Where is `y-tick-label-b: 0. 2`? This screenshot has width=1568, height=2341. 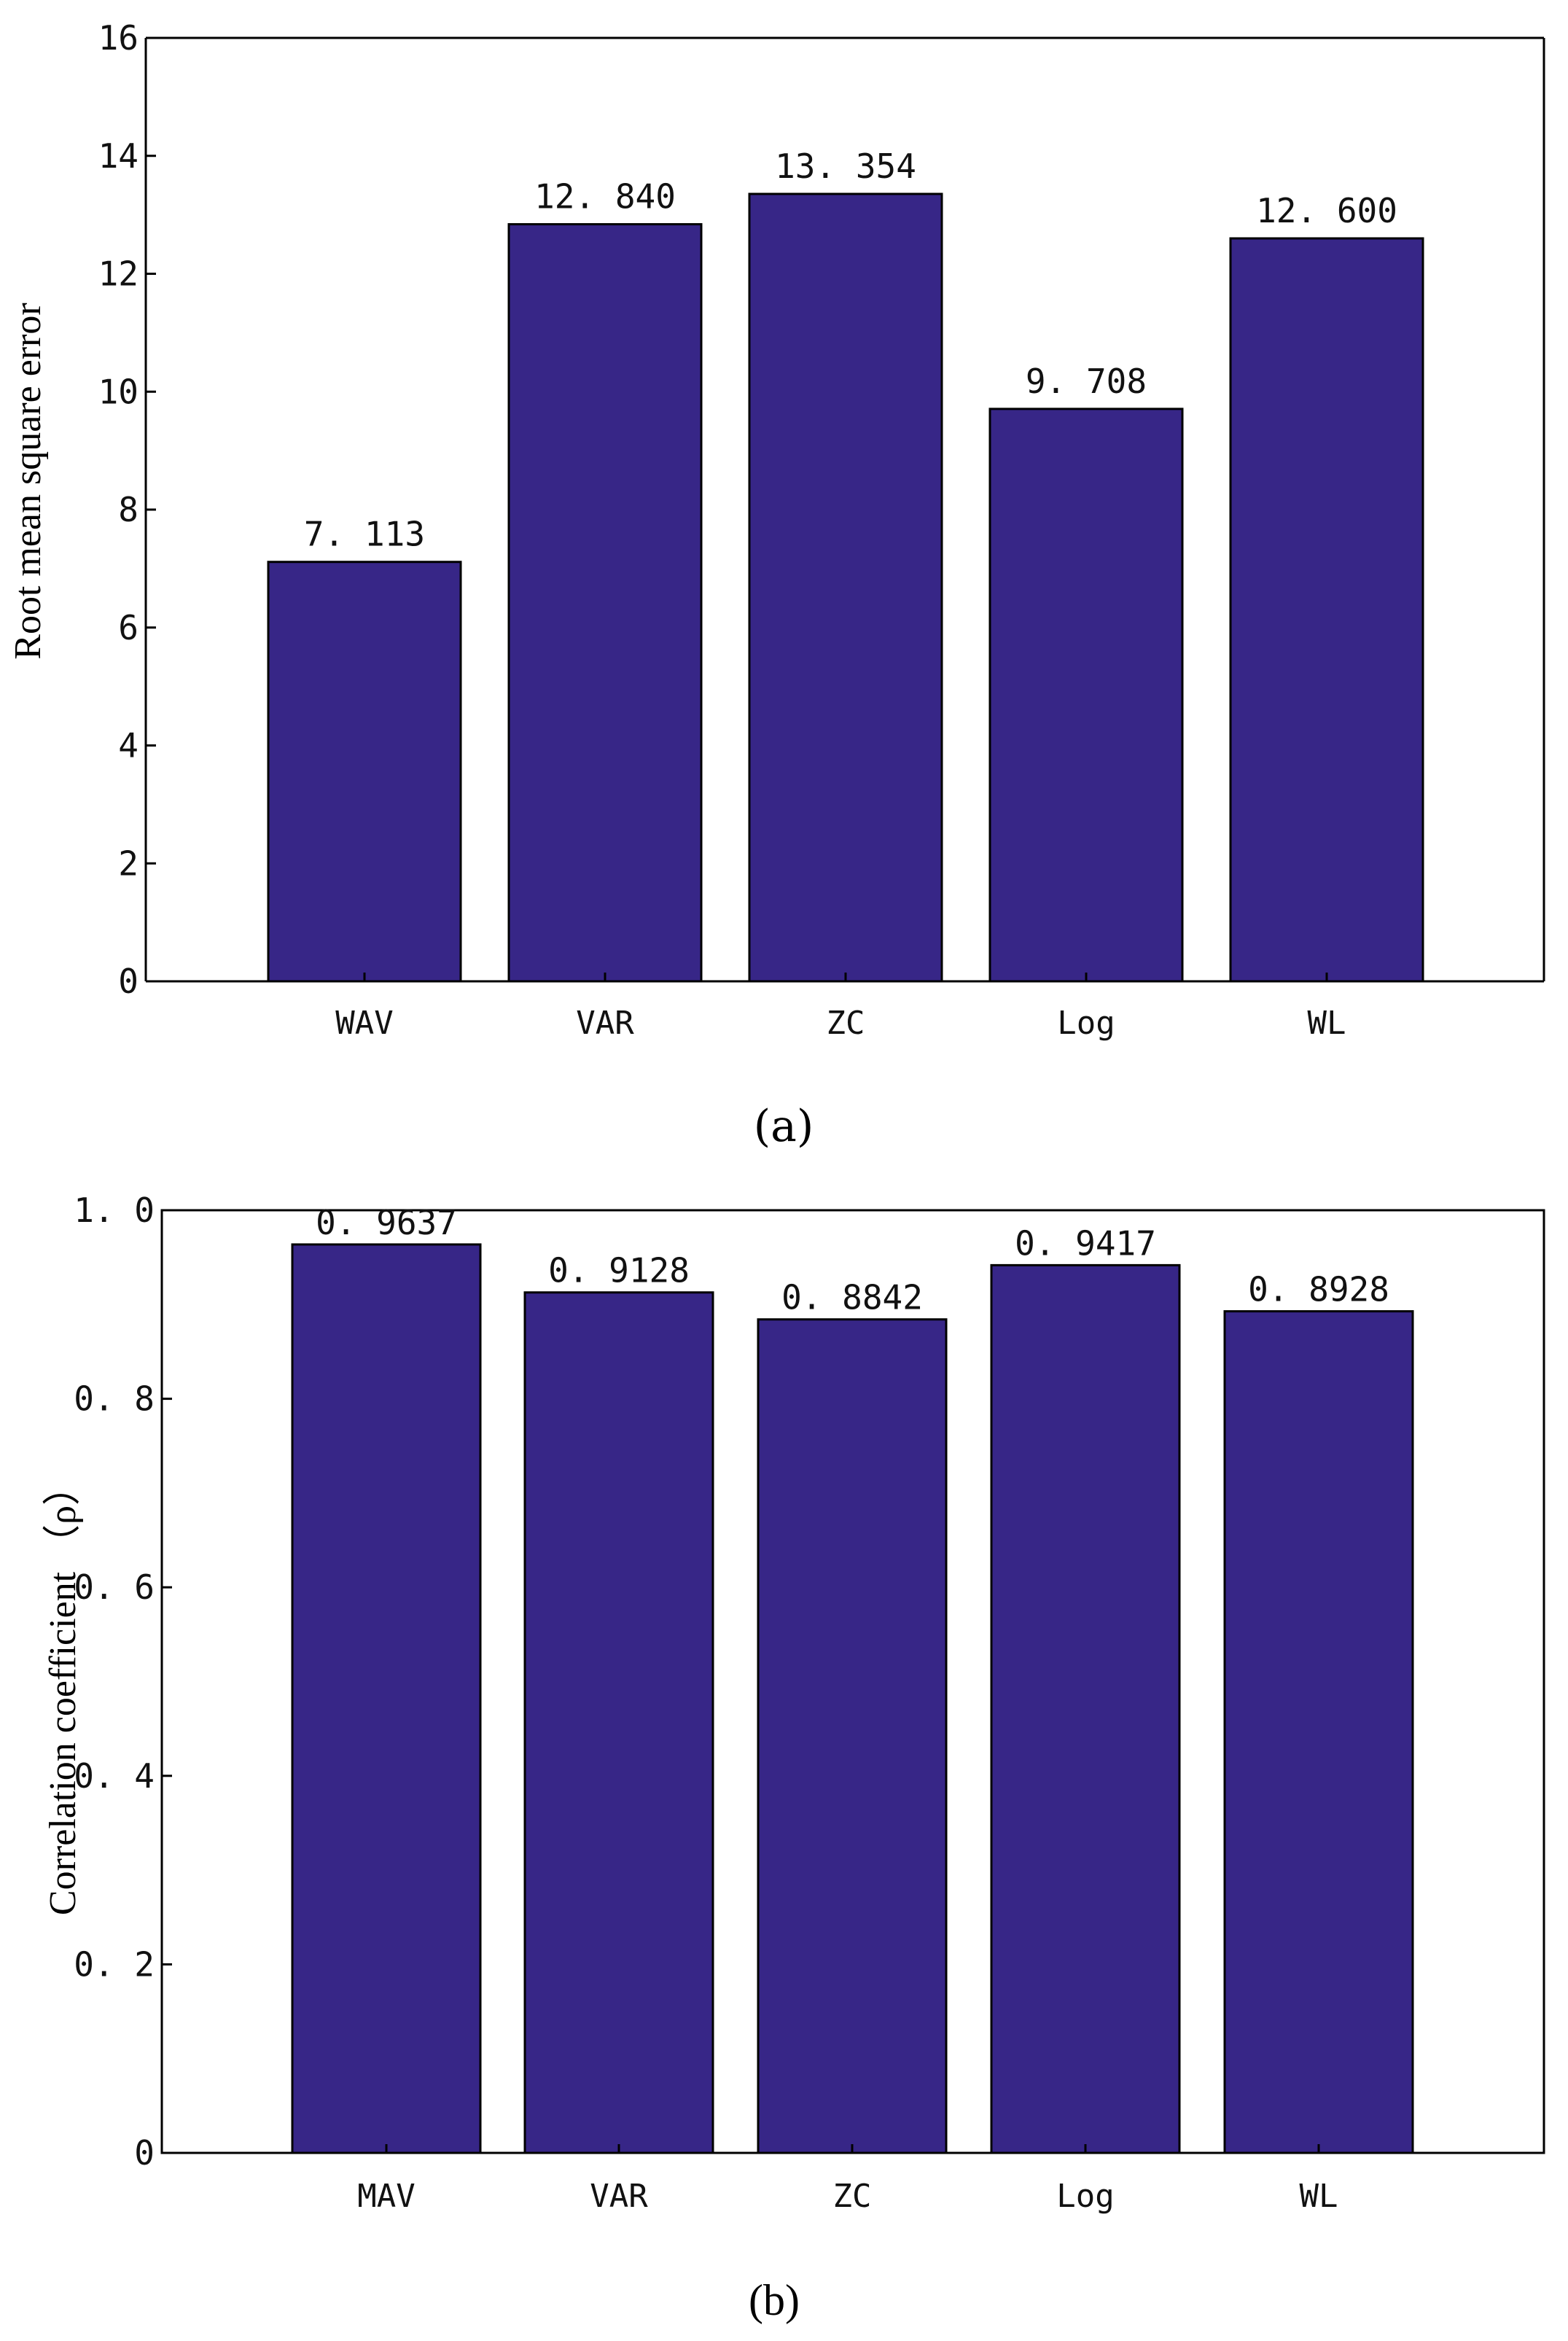
y-tick-label-b: 0. 2 is located at coordinates (114, 1964).